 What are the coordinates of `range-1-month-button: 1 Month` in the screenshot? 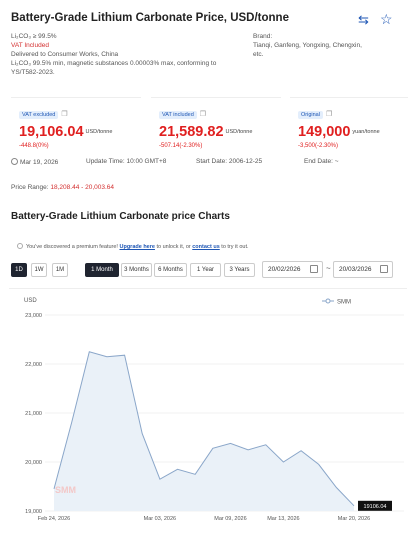 It's located at (102, 270).